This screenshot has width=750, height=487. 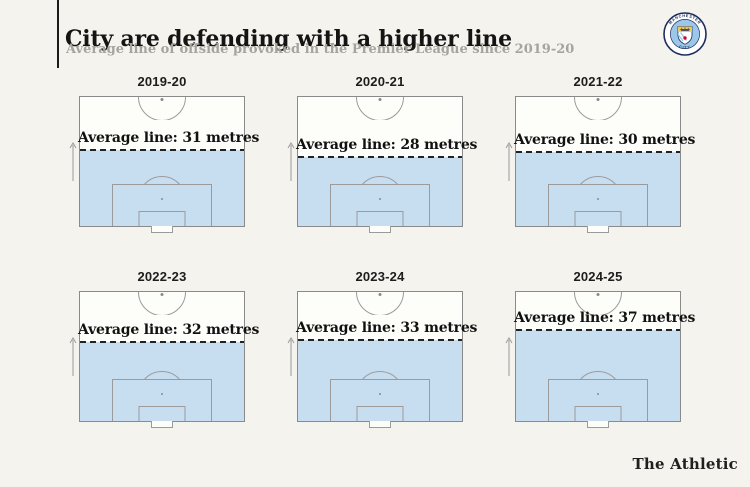 I want to click on season-card: 2023-24 Average line: 33 metres, so click(x=382, y=348).